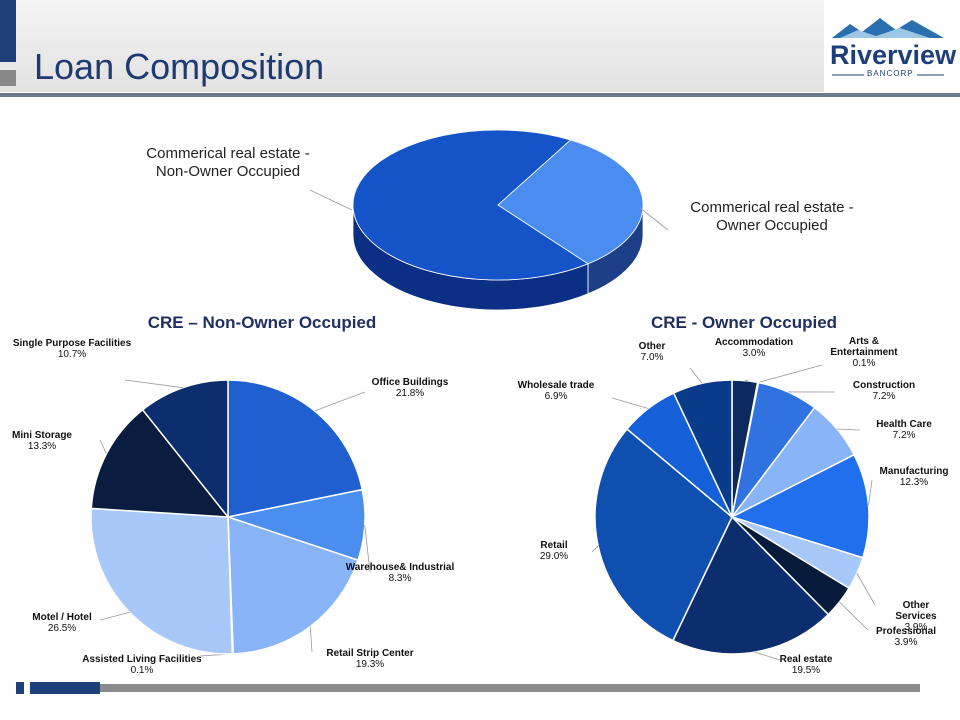 The width and height of the screenshot is (960, 720). I want to click on slice-label: Professional 3.9%, so click(906, 637).